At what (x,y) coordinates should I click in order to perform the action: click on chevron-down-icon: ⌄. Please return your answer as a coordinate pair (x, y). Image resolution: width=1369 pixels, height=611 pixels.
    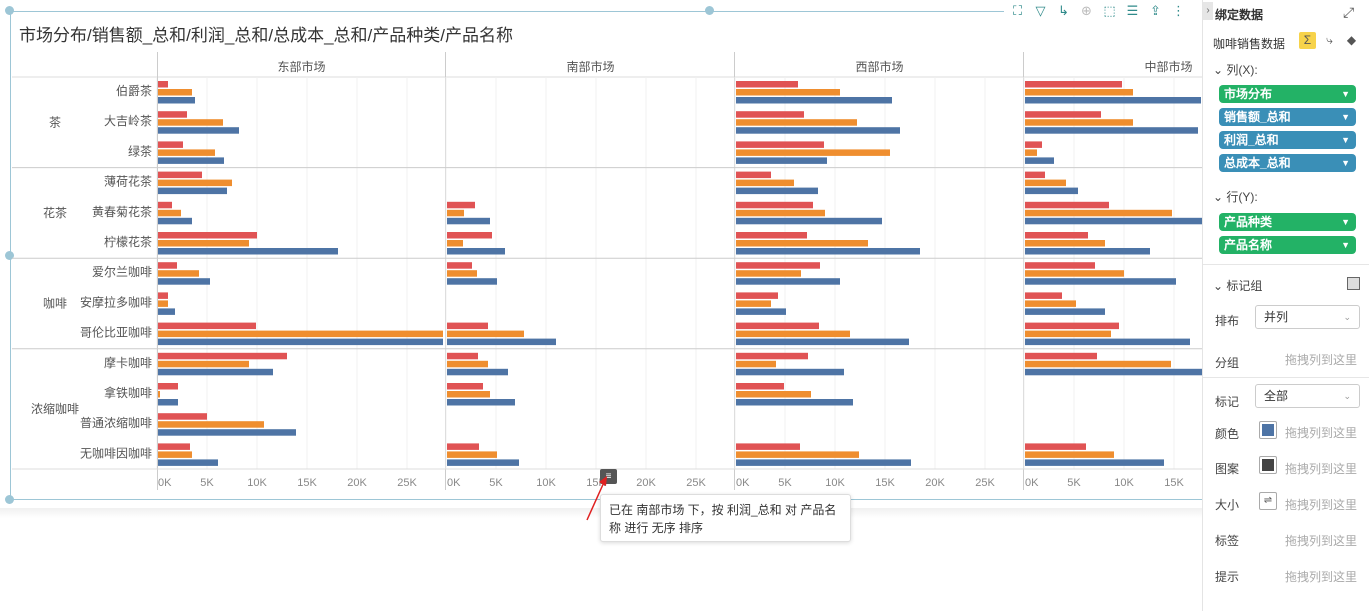
    Looking at the image, I should click on (1218, 286).